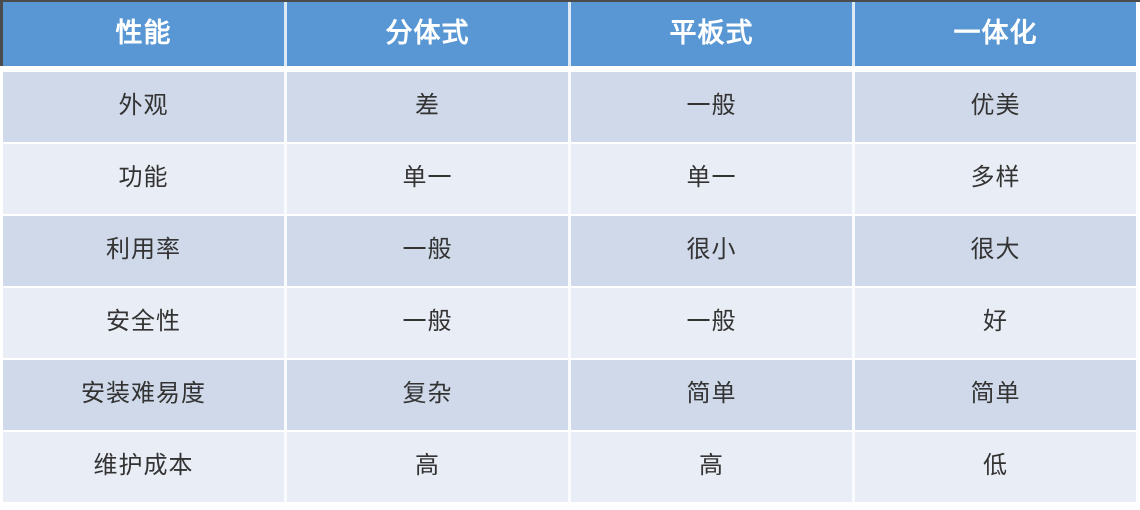  What do you see at coordinates (995, 323) in the screenshot?
I see `value-cell: 好` at bounding box center [995, 323].